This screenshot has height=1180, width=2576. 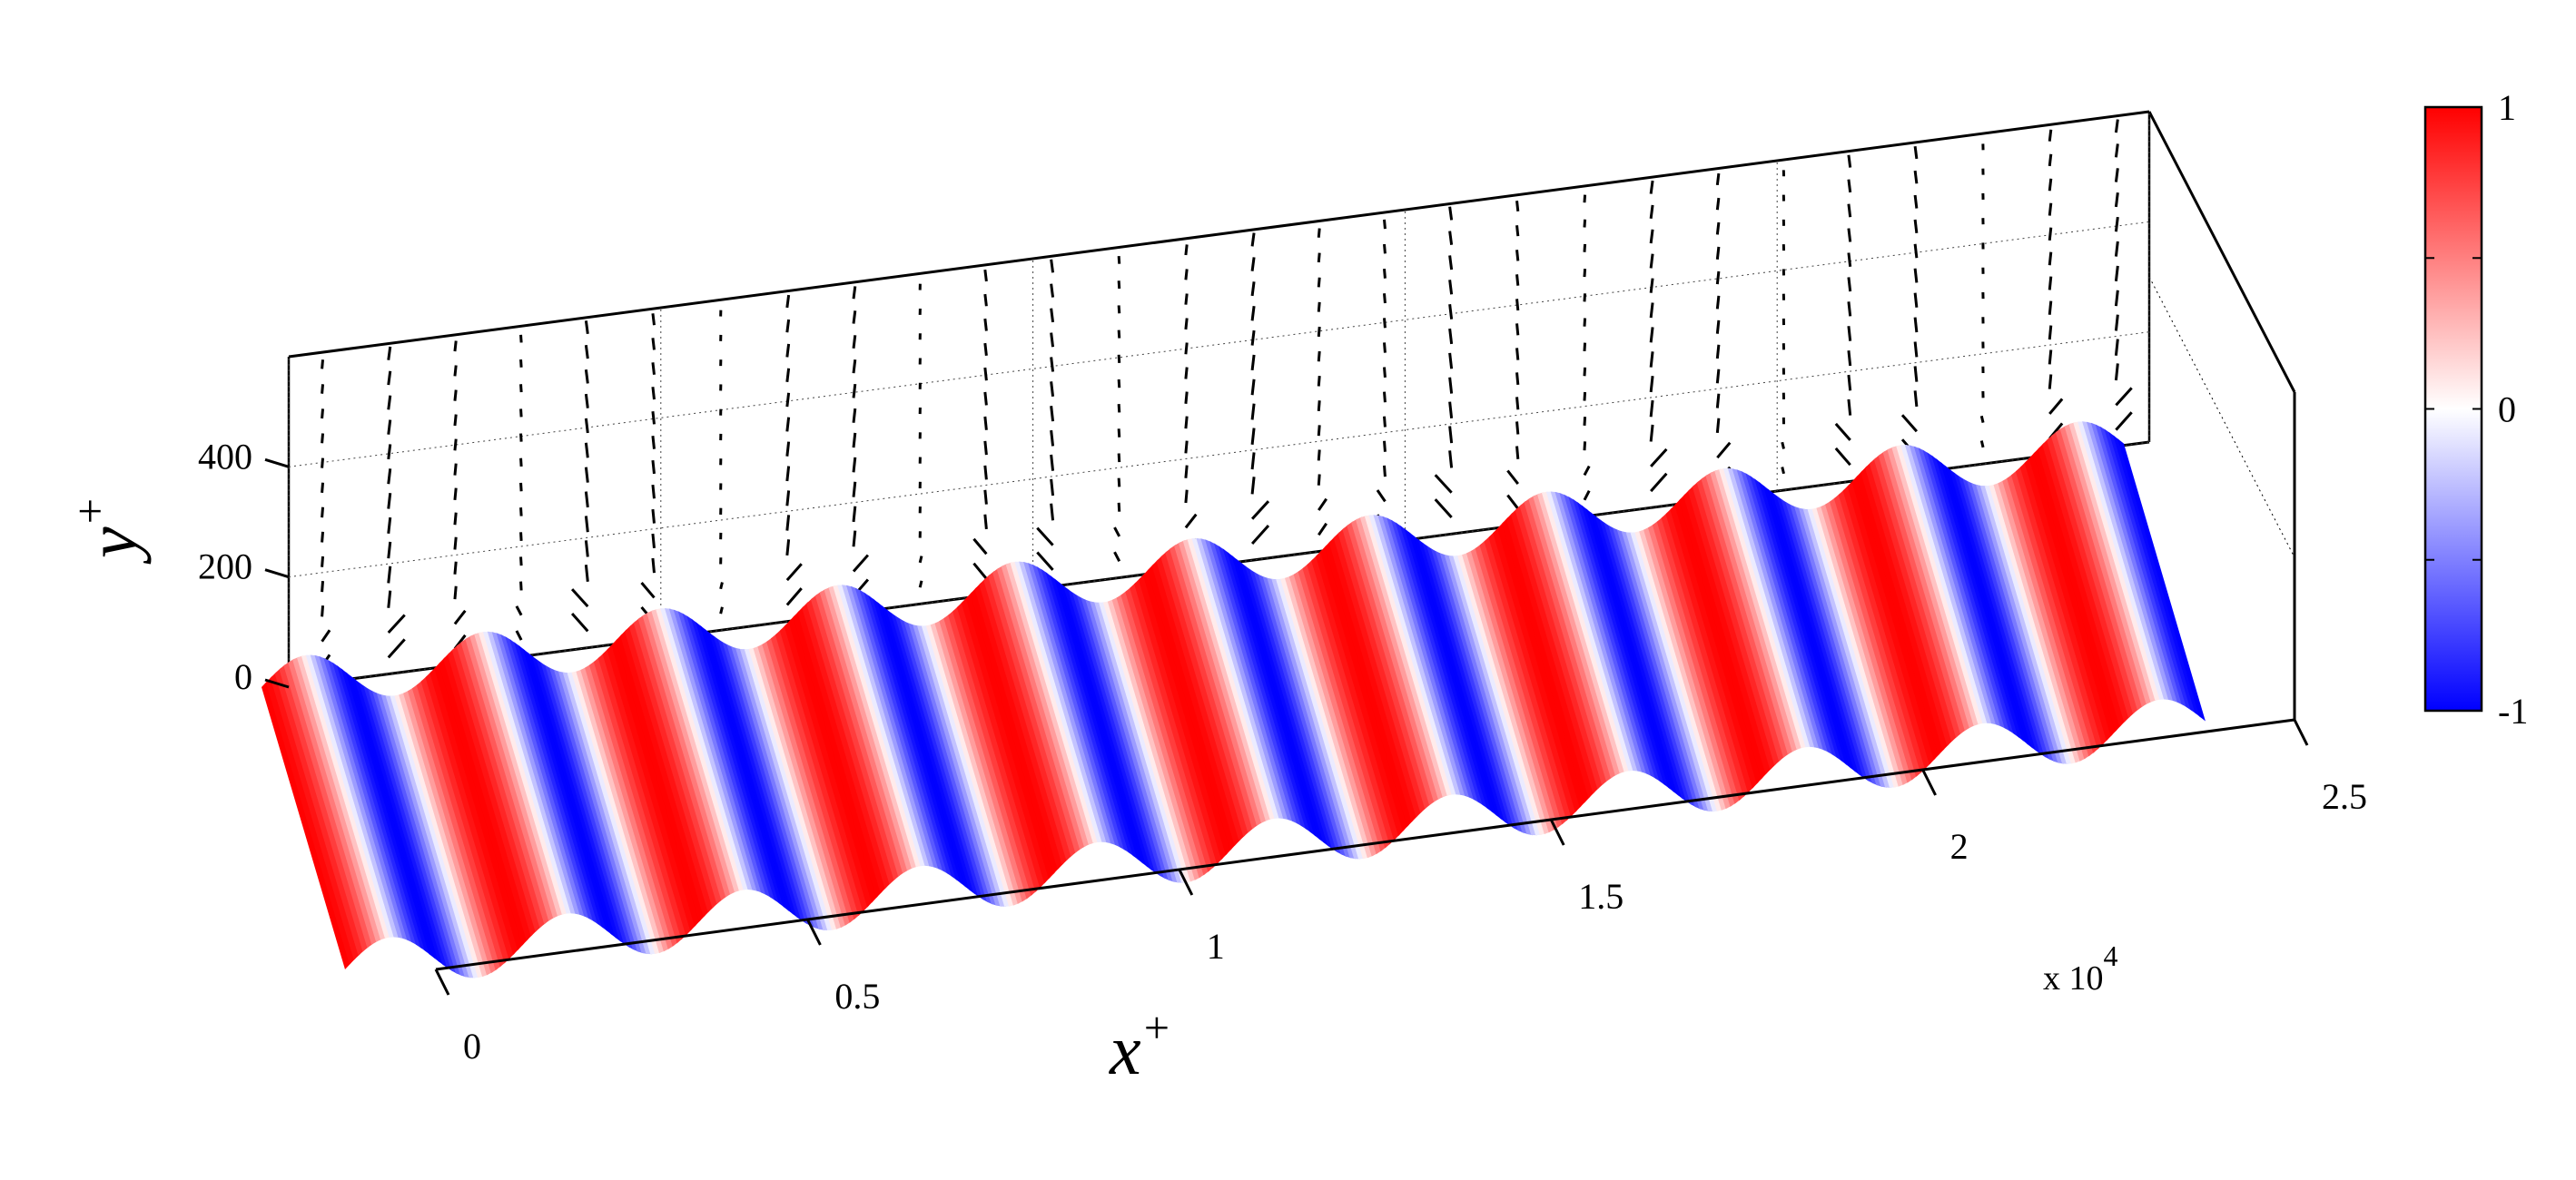 I want to click on y-tick-label: 400, so click(x=225, y=456).